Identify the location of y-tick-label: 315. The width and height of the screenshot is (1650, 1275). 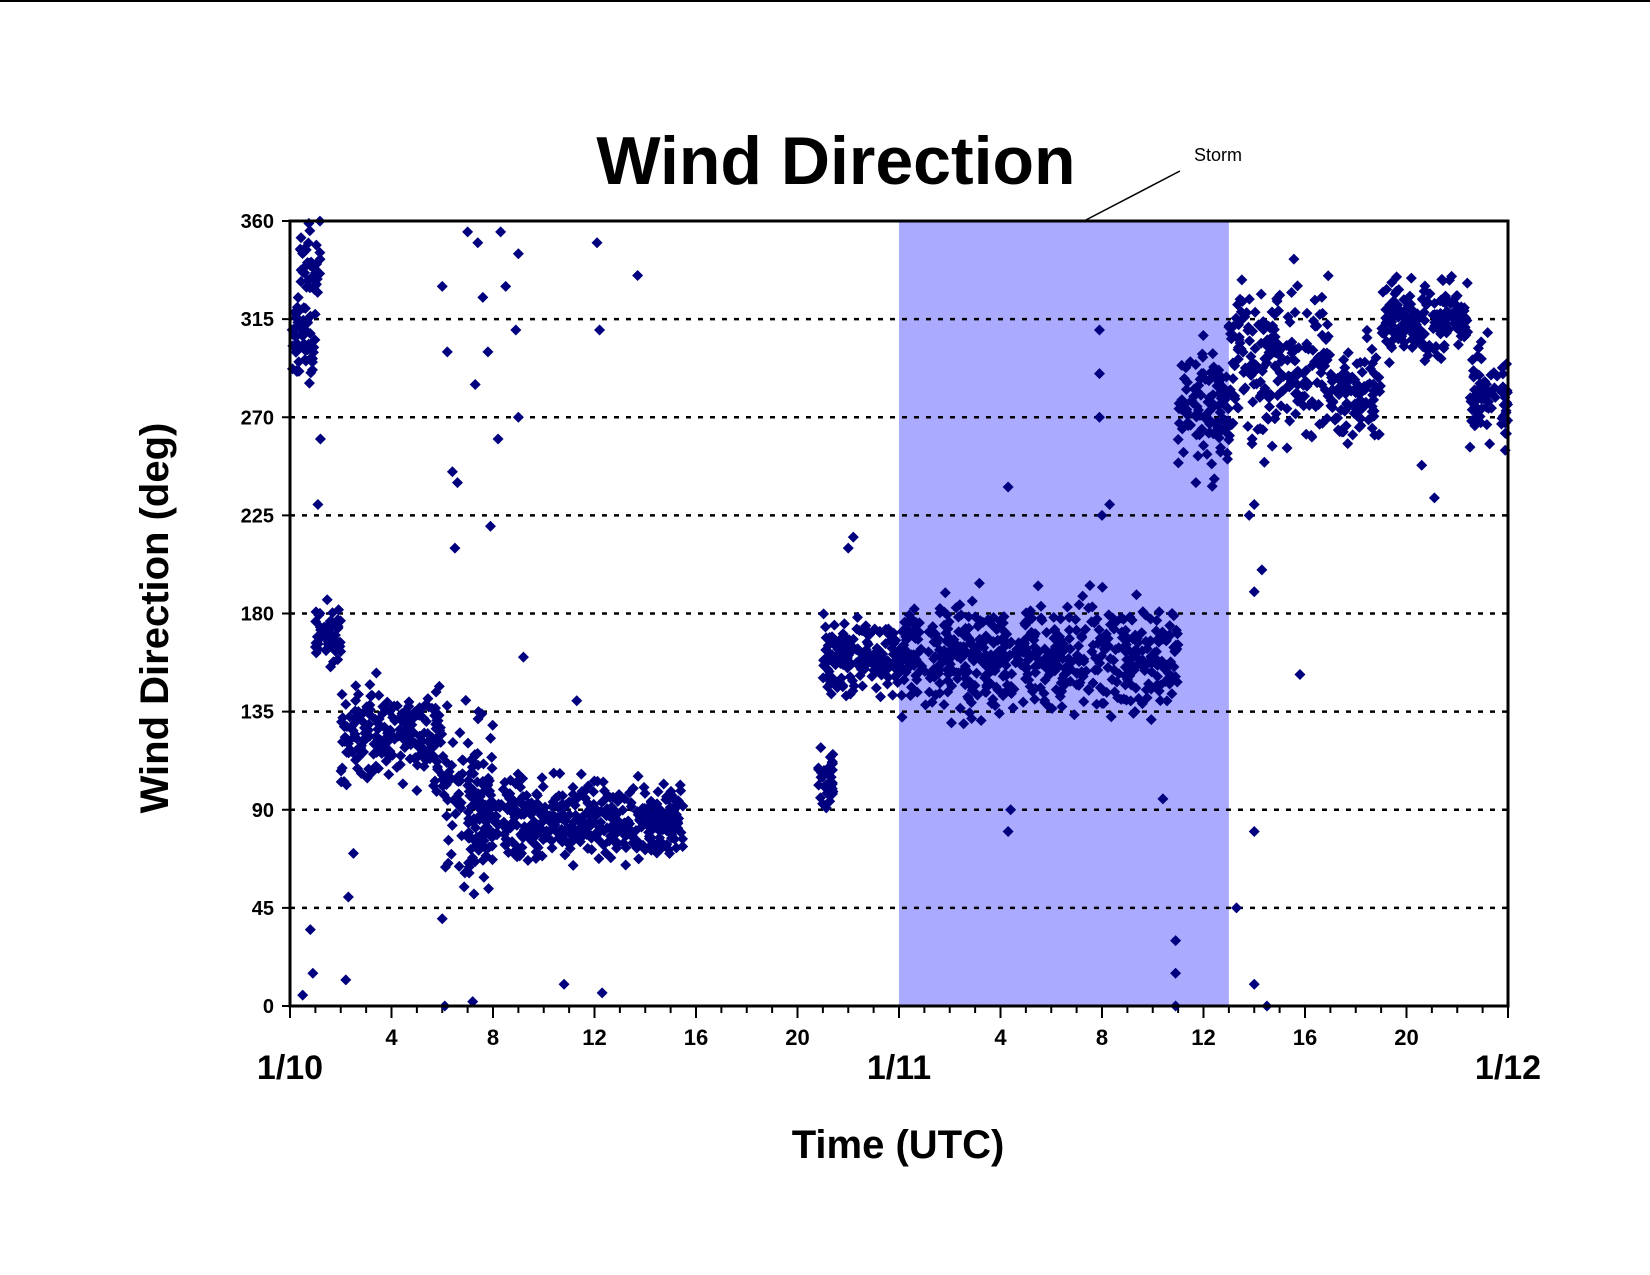
(257, 320).